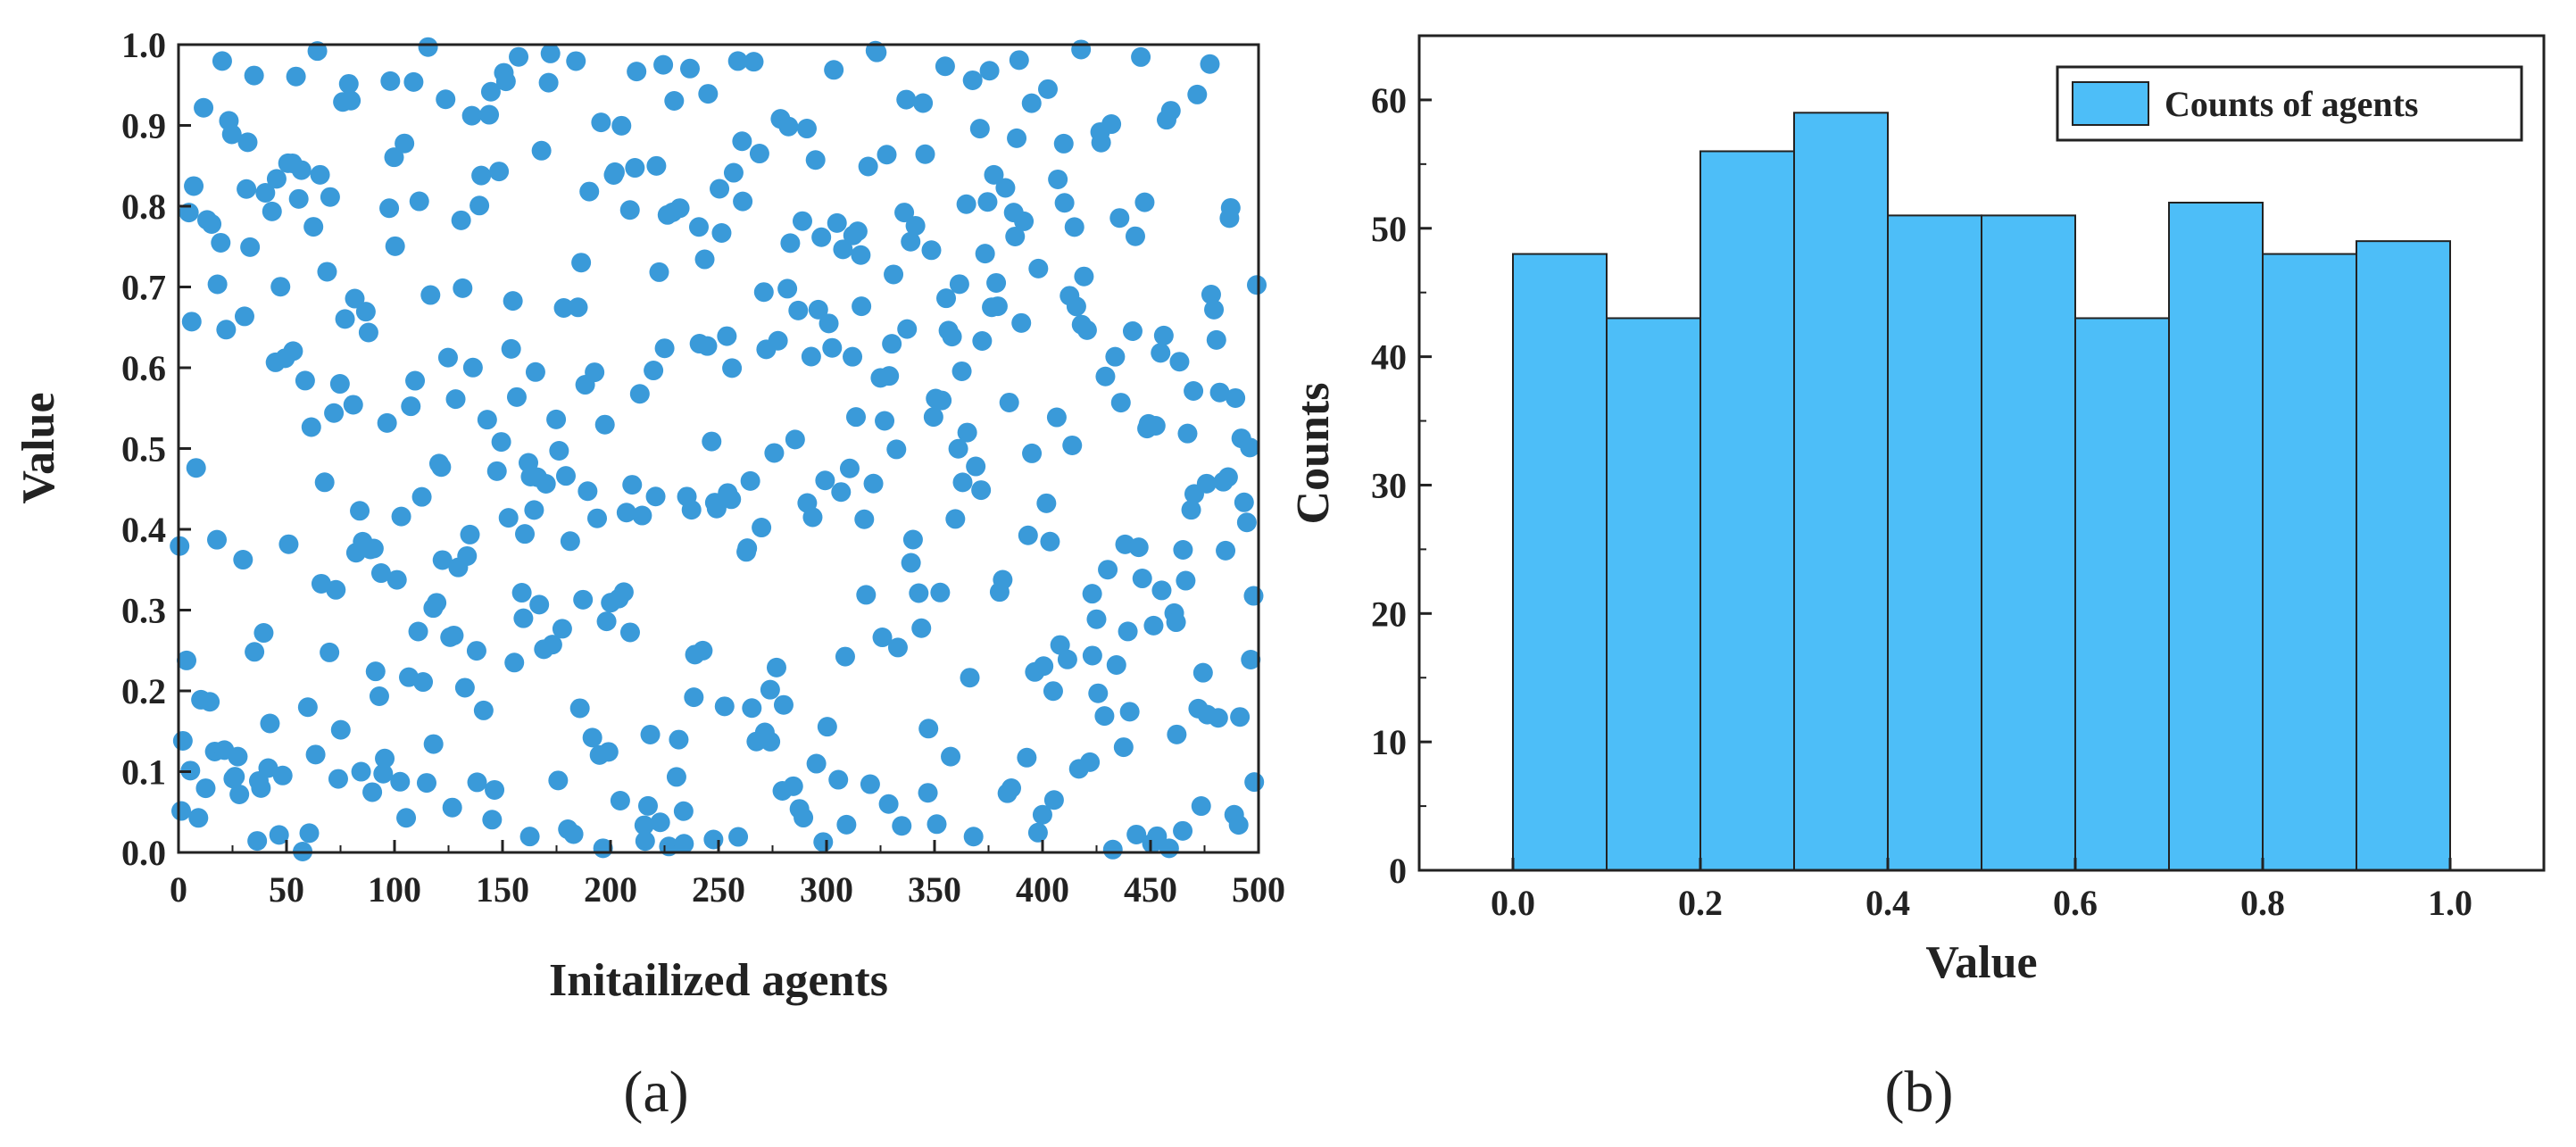  Describe the element at coordinates (143, 611) in the screenshot. I see `y-tick-label: 0.3` at that location.